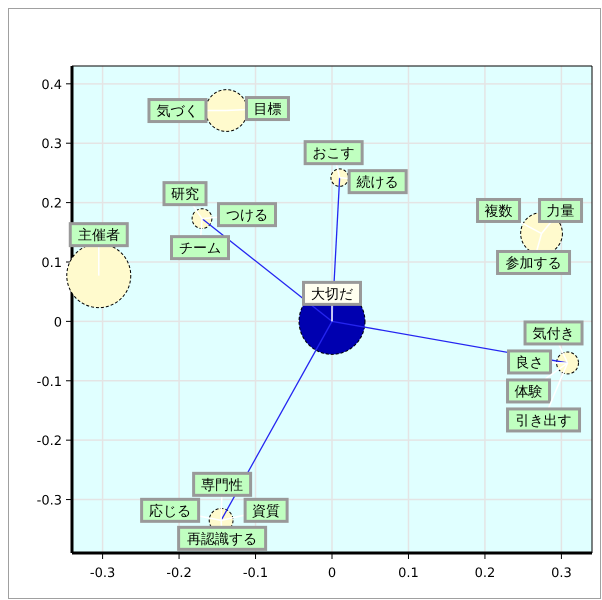  I want to click on annotation: 再認識する, so click(222, 539).